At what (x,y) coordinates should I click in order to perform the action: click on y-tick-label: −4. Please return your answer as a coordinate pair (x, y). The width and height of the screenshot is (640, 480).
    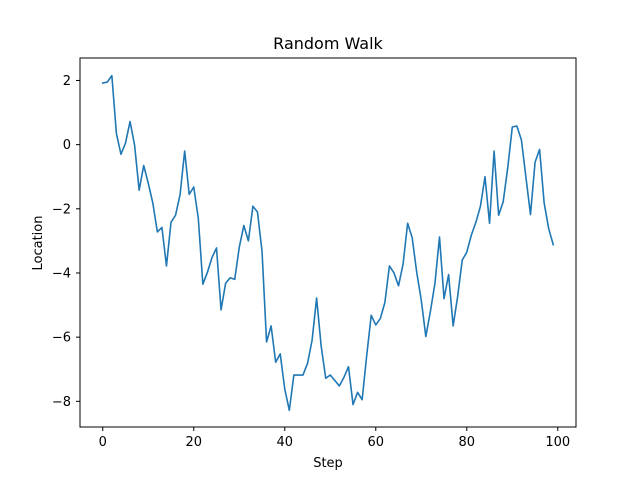
    Looking at the image, I should click on (61, 273).